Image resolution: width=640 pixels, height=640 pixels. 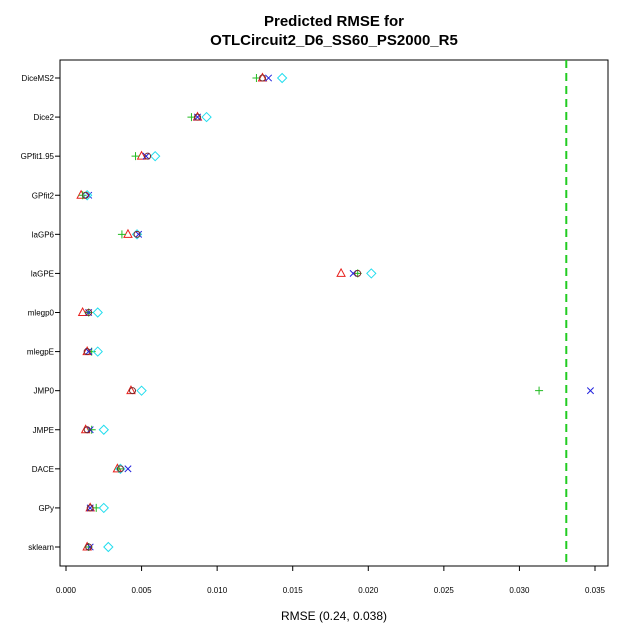 I want to click on y-category-label: laGPE, so click(x=42, y=273).